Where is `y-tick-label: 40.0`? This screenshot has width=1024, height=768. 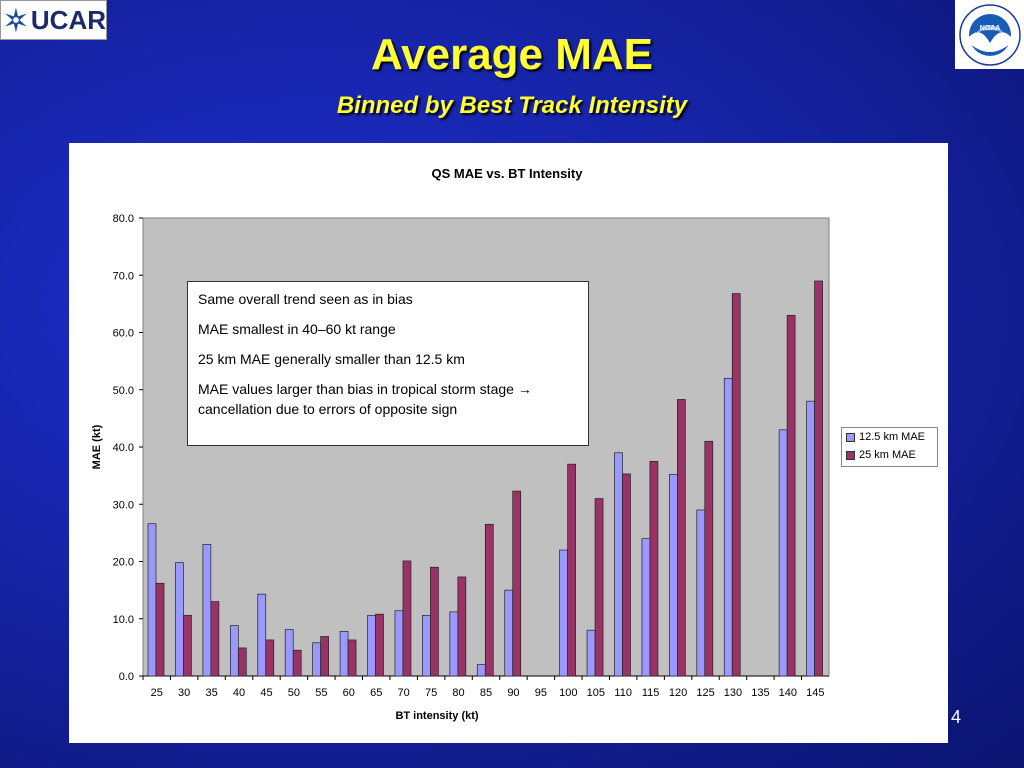 y-tick-label: 40.0 is located at coordinates (123, 448).